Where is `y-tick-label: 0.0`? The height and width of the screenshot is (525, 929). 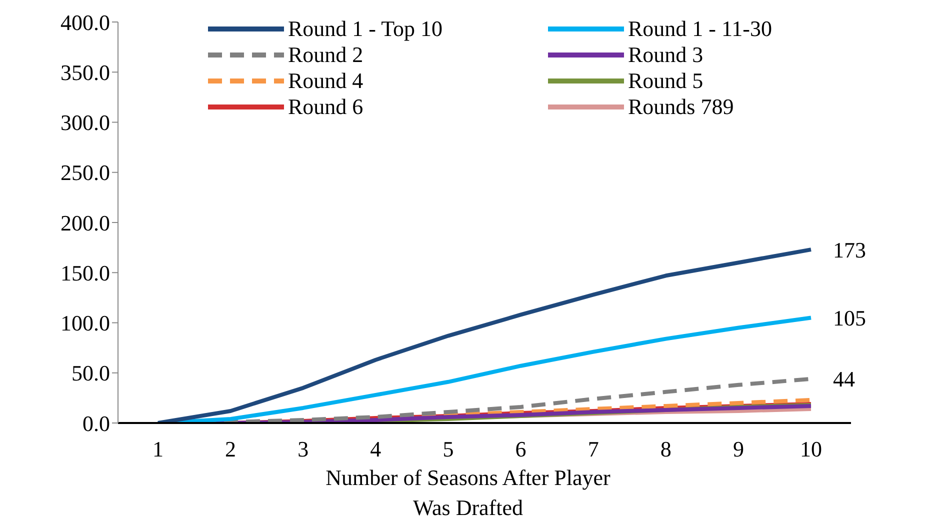
y-tick-label: 0.0 is located at coordinates (96, 423).